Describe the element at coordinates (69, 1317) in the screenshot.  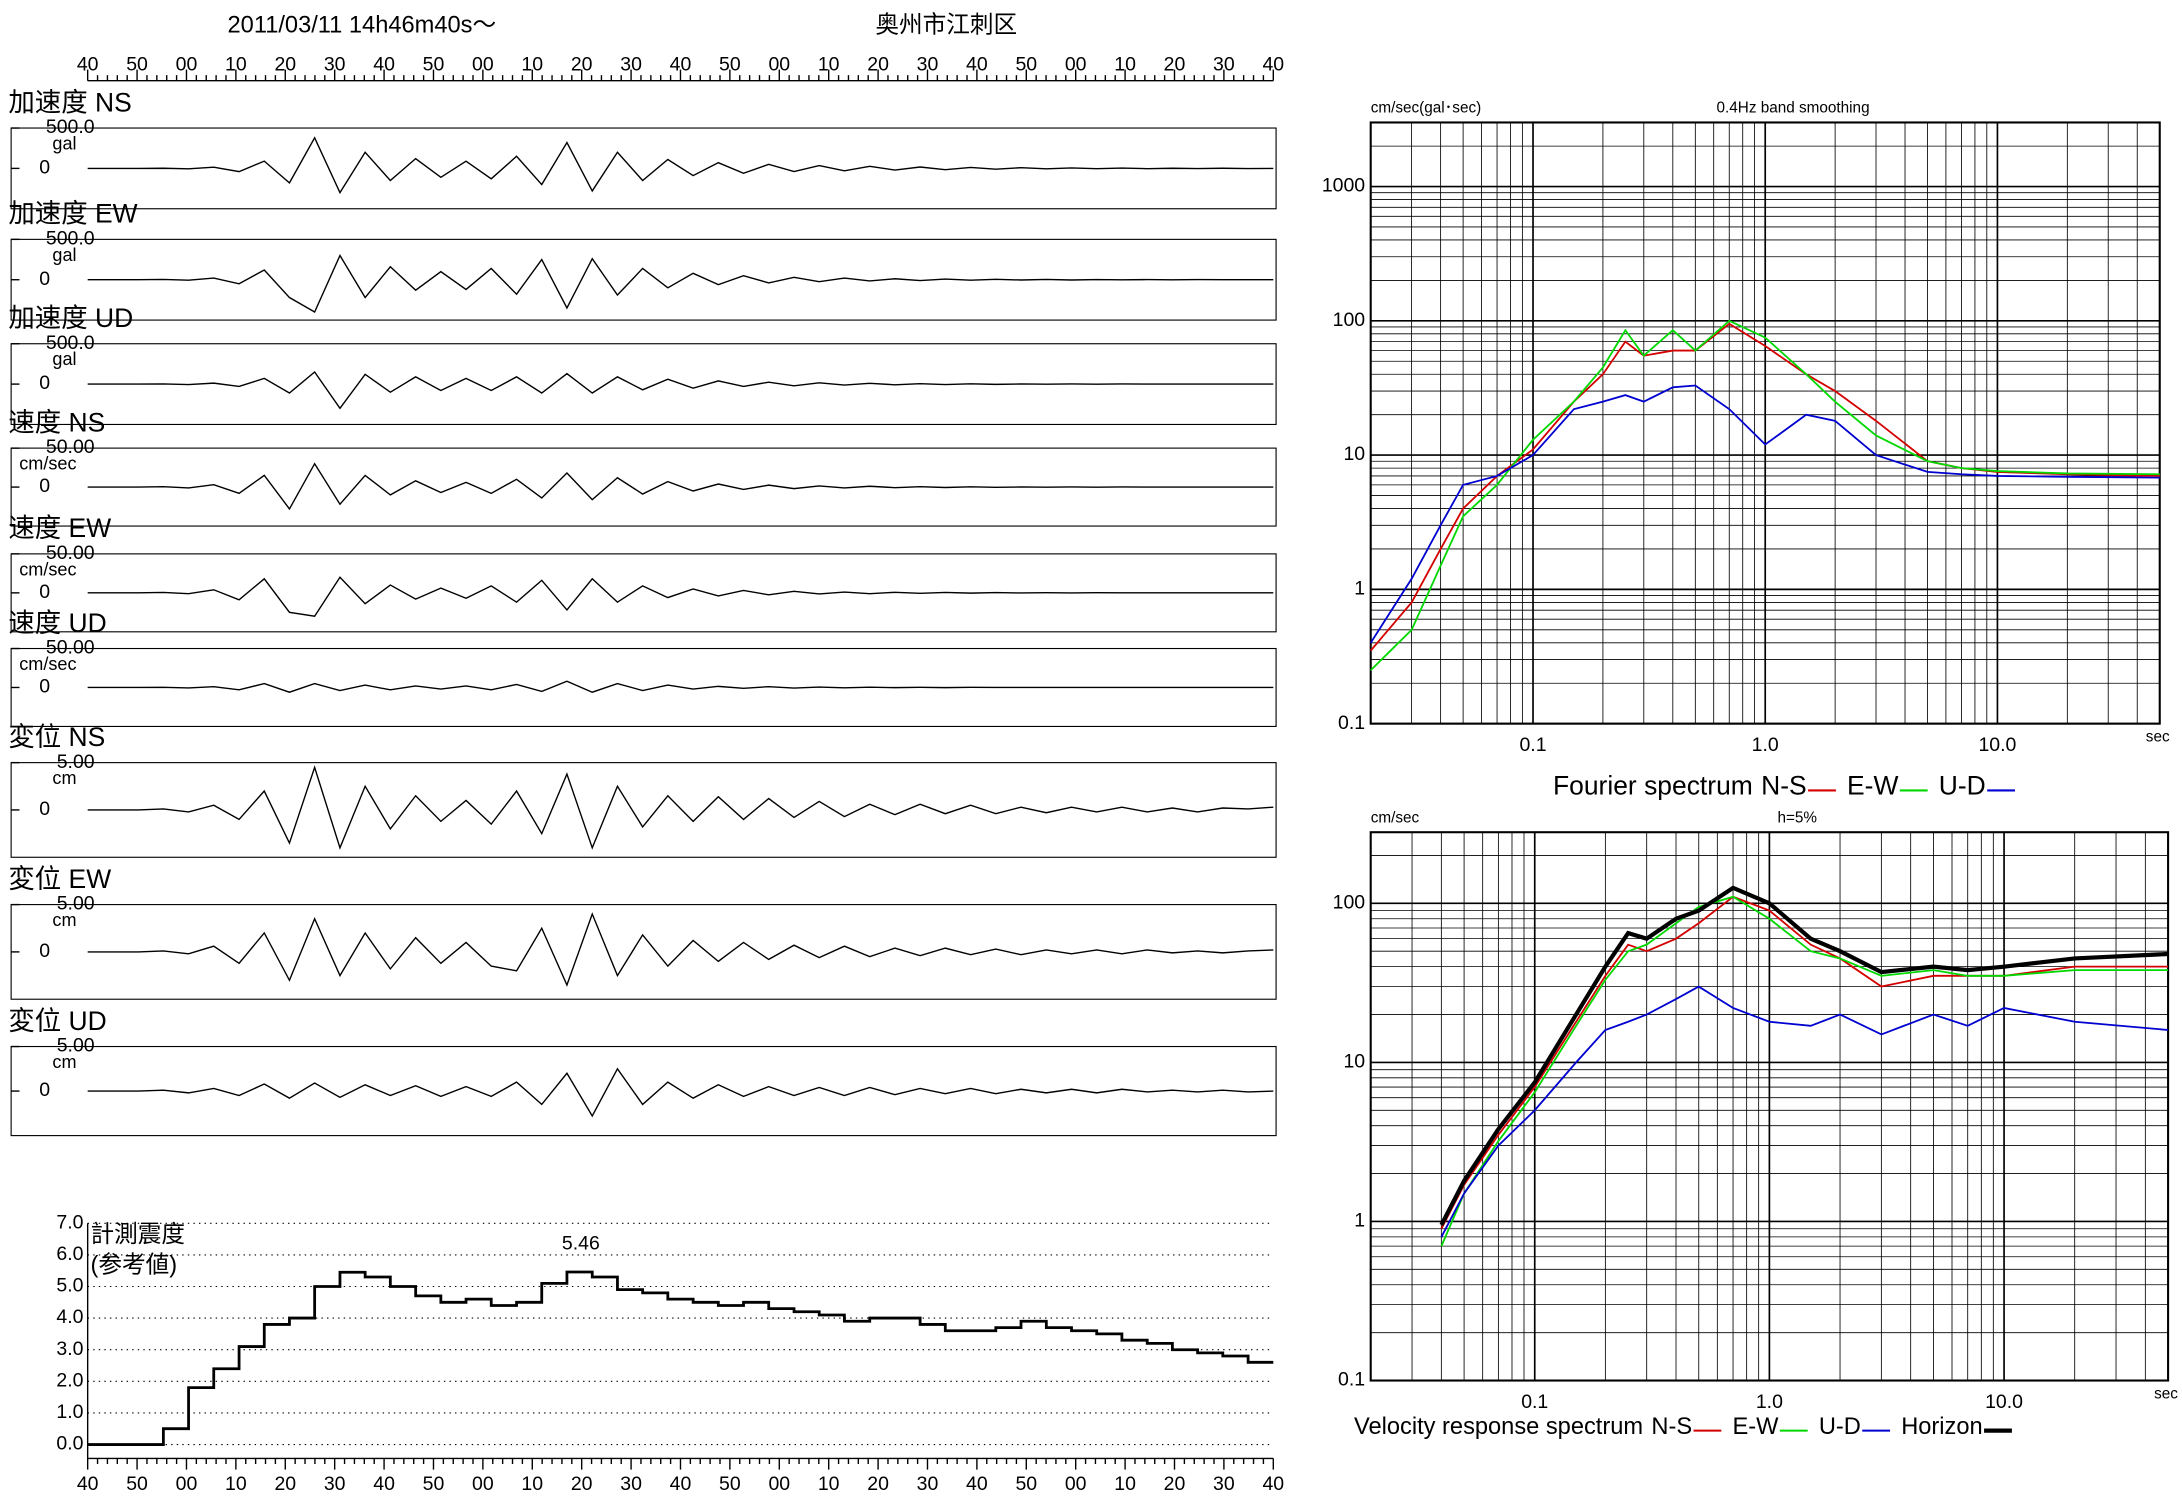
I see `y-tick-label: 4.0` at that location.